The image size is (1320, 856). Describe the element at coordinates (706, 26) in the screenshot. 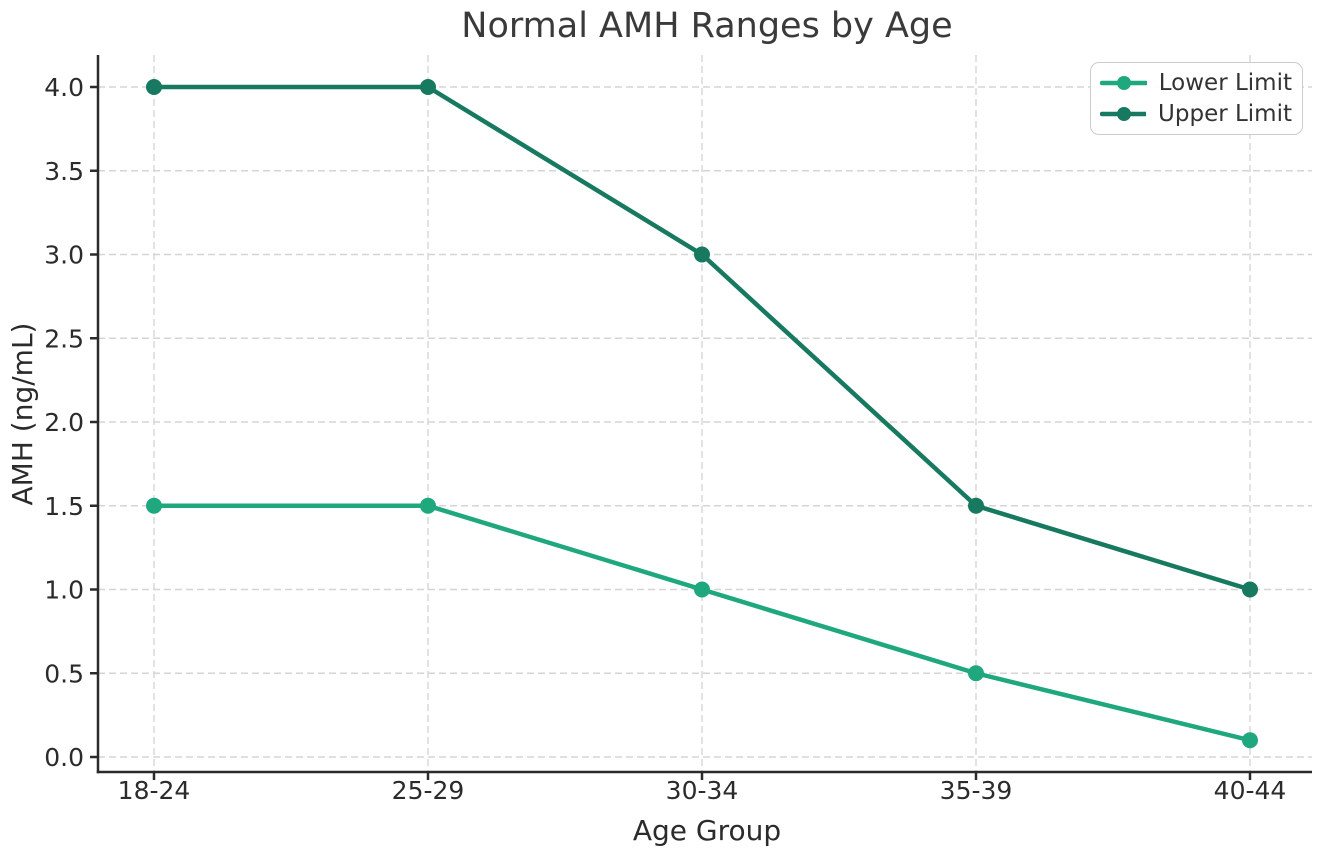

I see `chart-title: Normal AMH Ranges by Age` at that location.